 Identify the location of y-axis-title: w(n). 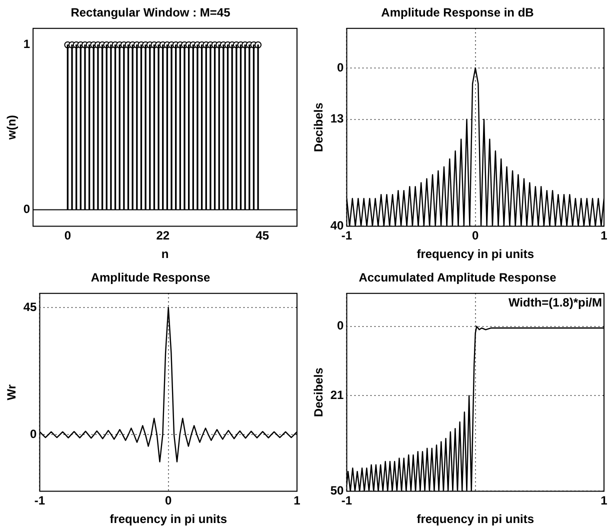
(11, 127).